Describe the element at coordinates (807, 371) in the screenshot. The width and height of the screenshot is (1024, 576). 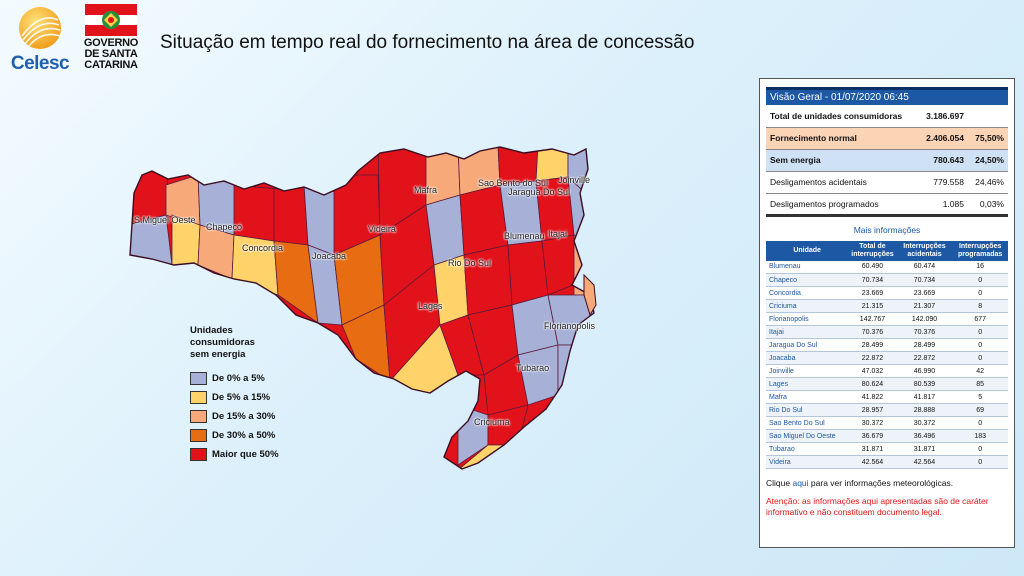
I see `unit-name-link: Joinville` at that location.